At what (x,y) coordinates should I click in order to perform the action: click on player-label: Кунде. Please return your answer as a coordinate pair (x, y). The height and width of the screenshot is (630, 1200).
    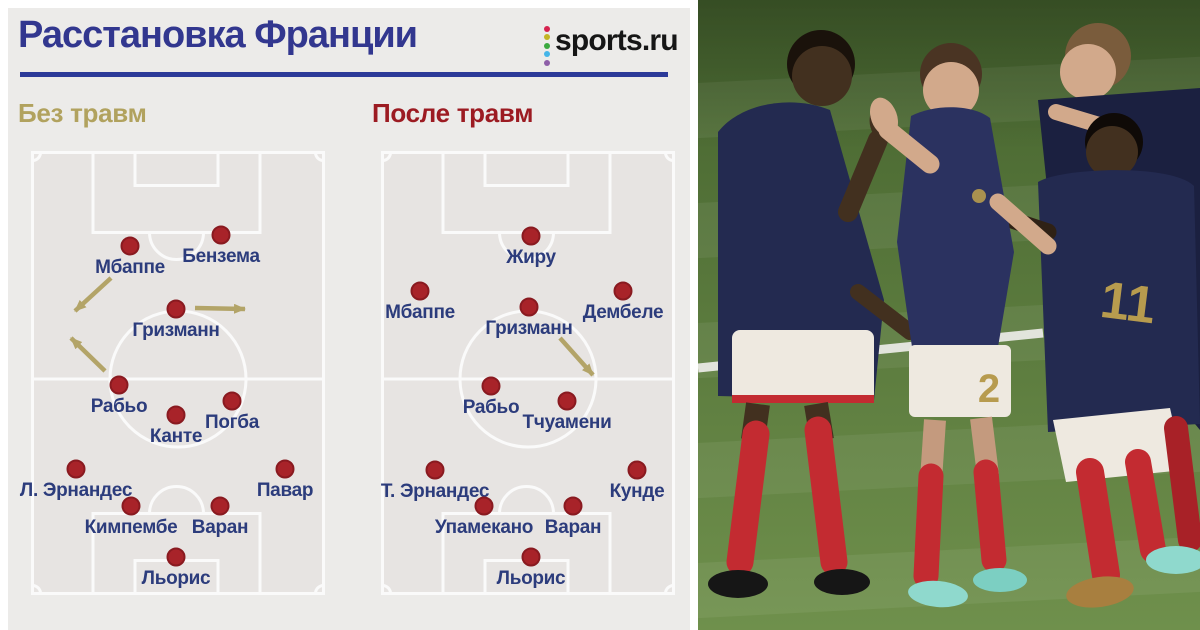
    Looking at the image, I should click on (637, 491).